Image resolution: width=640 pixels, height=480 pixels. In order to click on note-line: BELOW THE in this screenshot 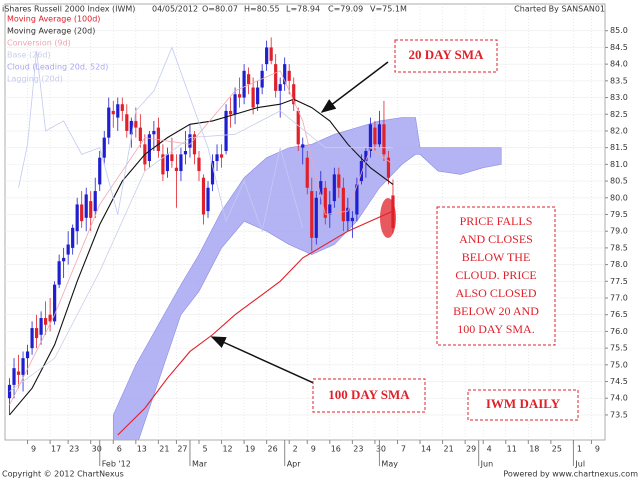, I will do `click(496, 257)`.